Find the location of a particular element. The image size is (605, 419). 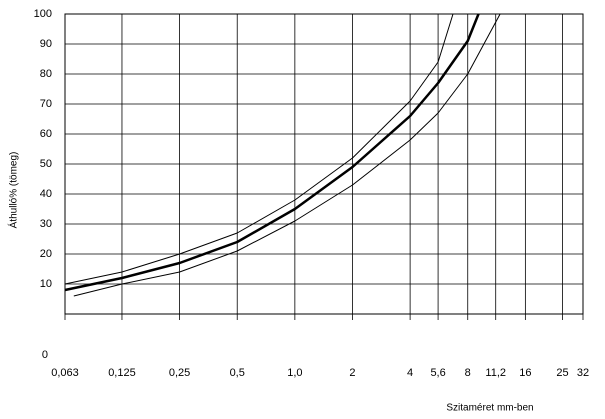

x-tick-label: 5,6 is located at coordinates (437, 373).